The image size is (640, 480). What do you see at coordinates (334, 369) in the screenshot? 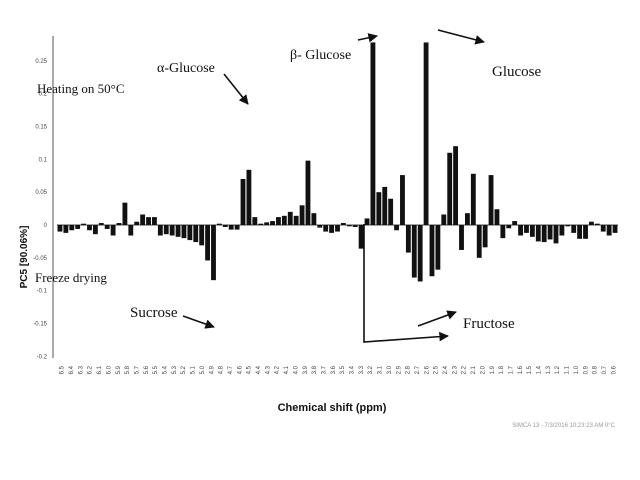
I see `x-tick-label: 3.6` at bounding box center [334, 369].